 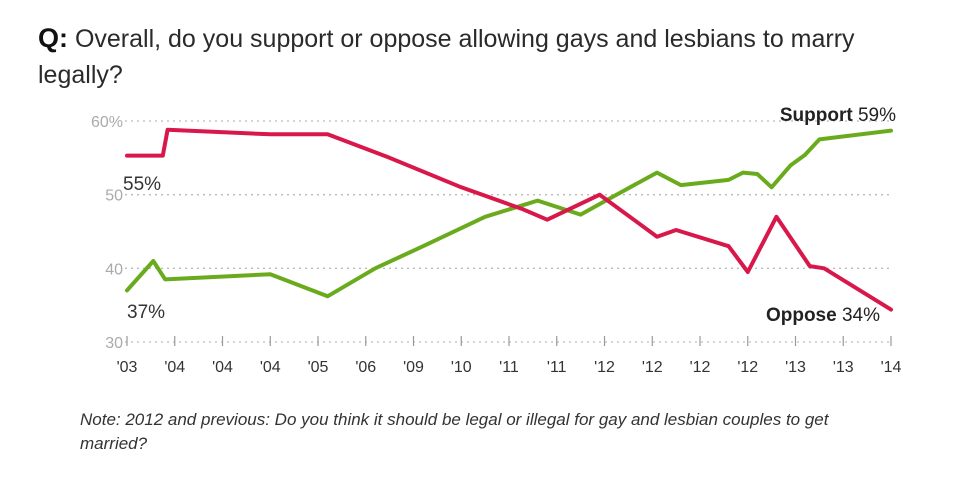 What do you see at coordinates (53, 38) in the screenshot?
I see `question-prefix: Q:` at bounding box center [53, 38].